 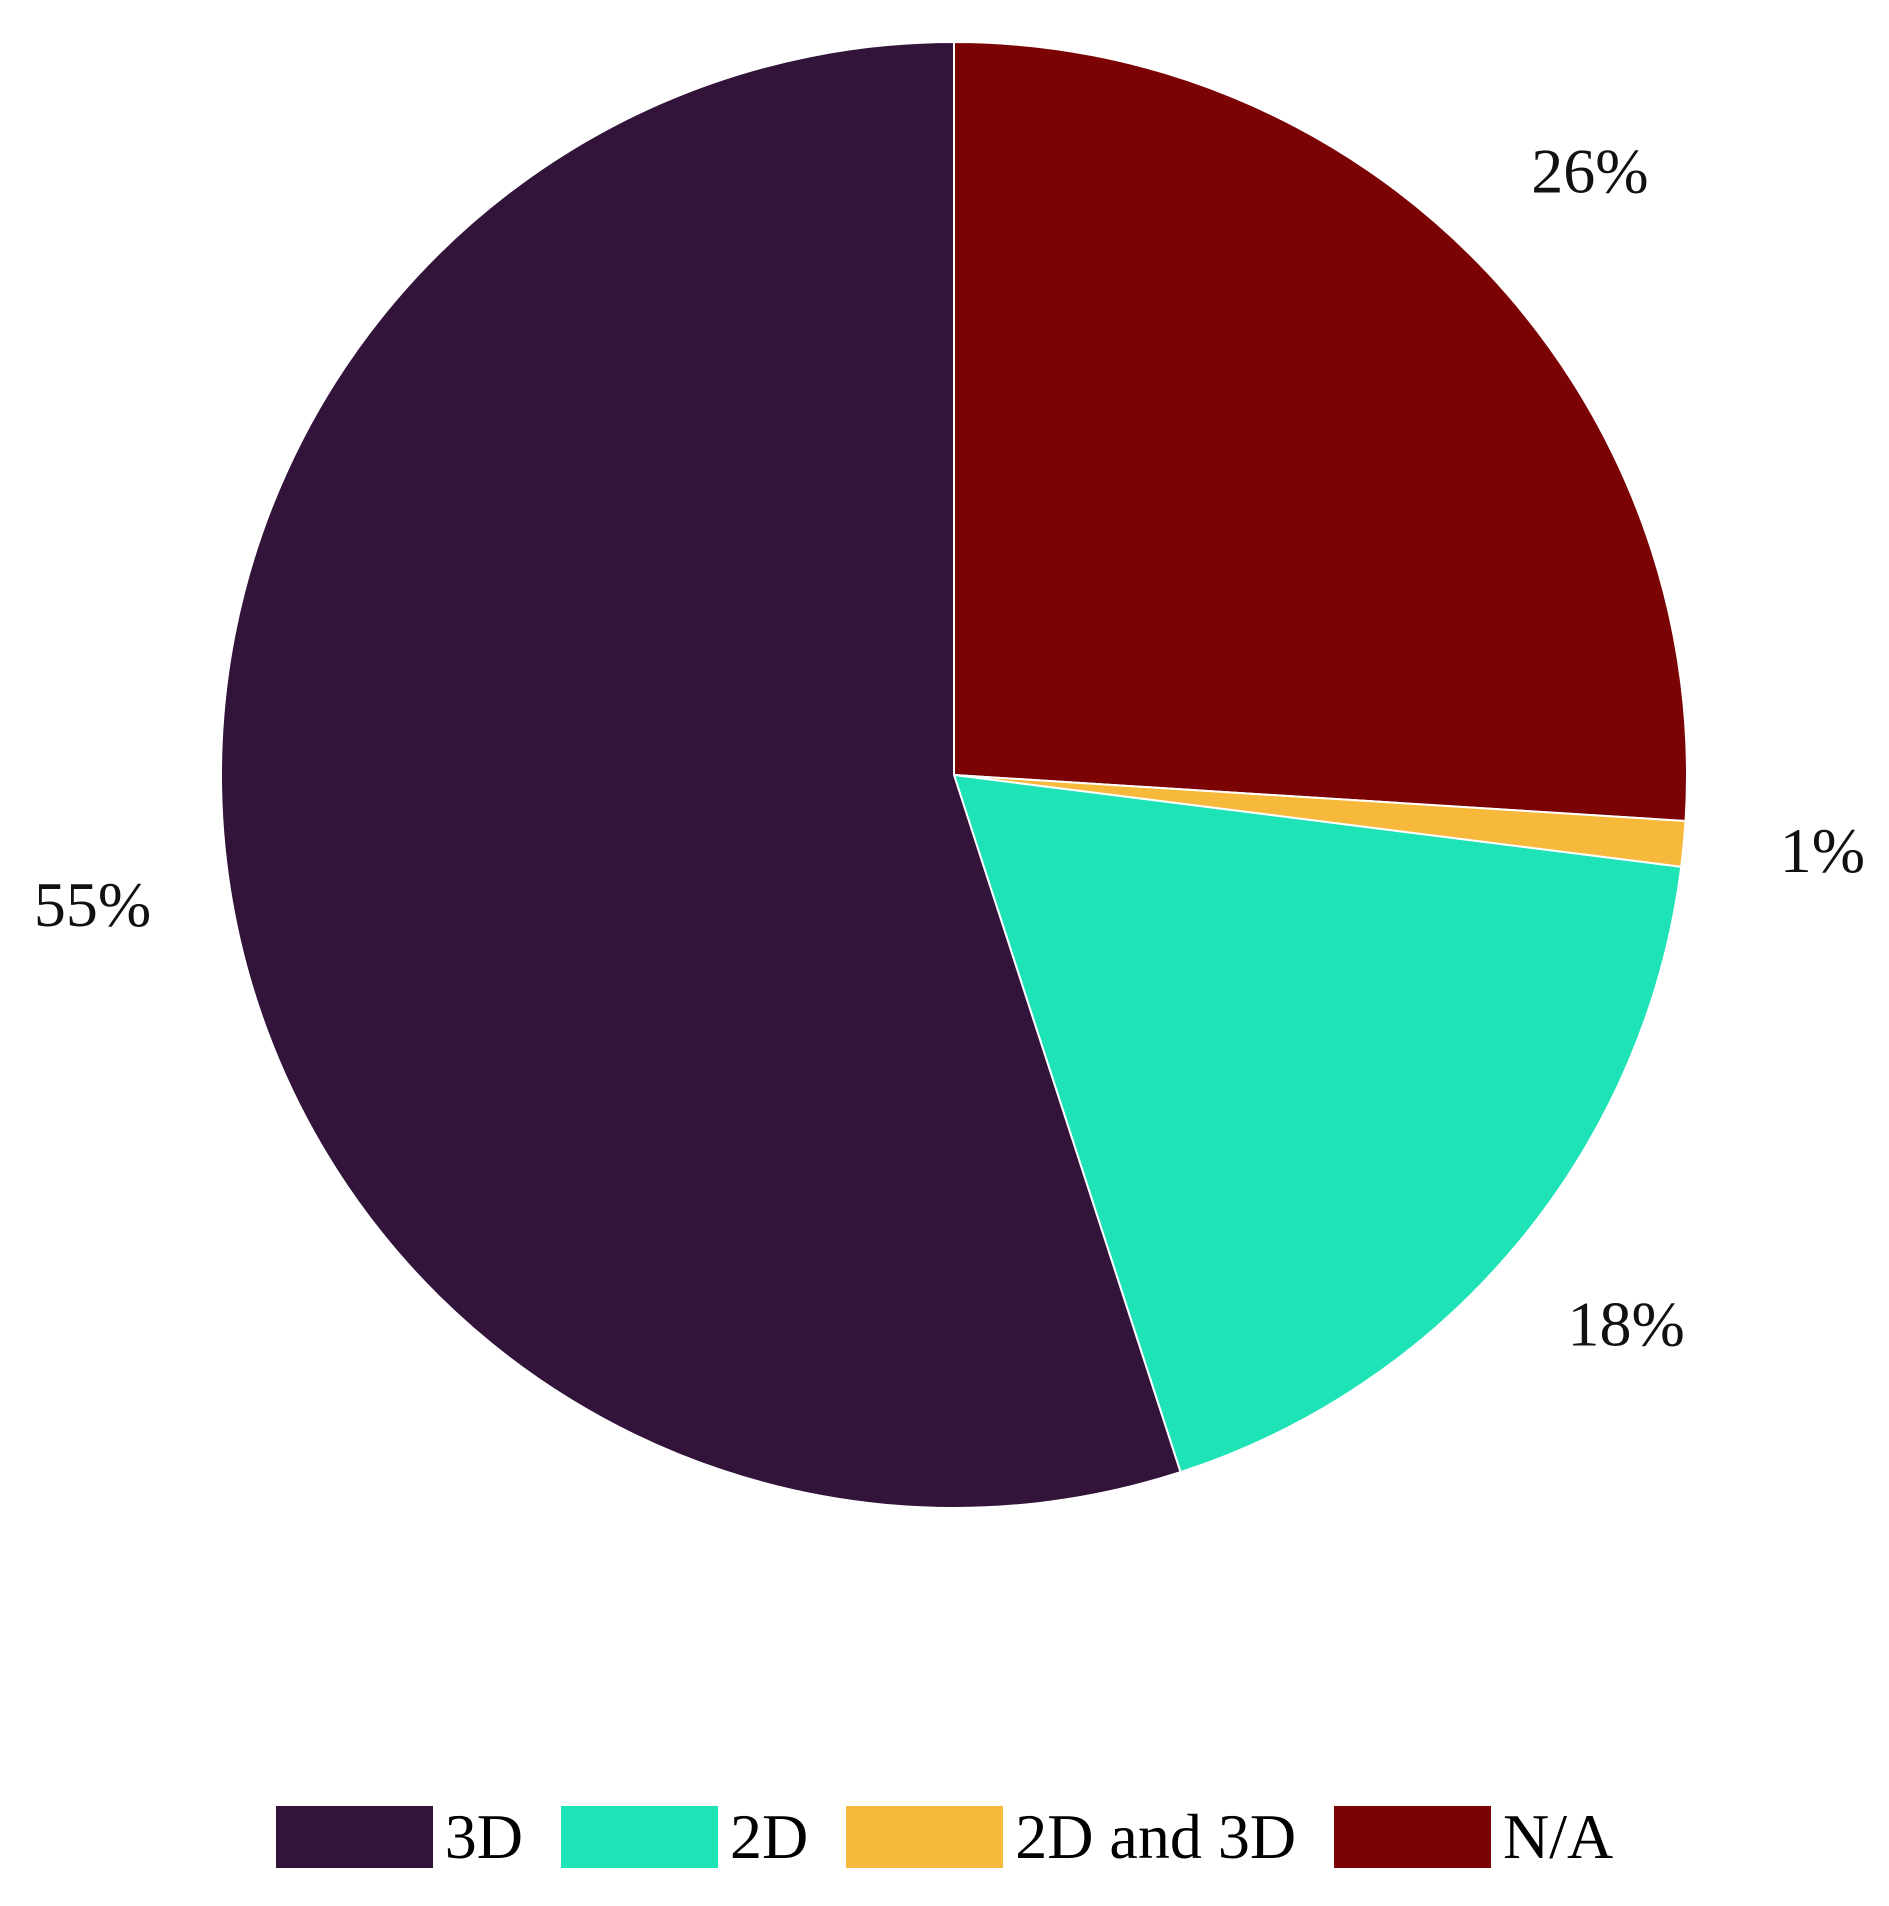 I want to click on legend-label: N/A, so click(x=1558, y=1836).